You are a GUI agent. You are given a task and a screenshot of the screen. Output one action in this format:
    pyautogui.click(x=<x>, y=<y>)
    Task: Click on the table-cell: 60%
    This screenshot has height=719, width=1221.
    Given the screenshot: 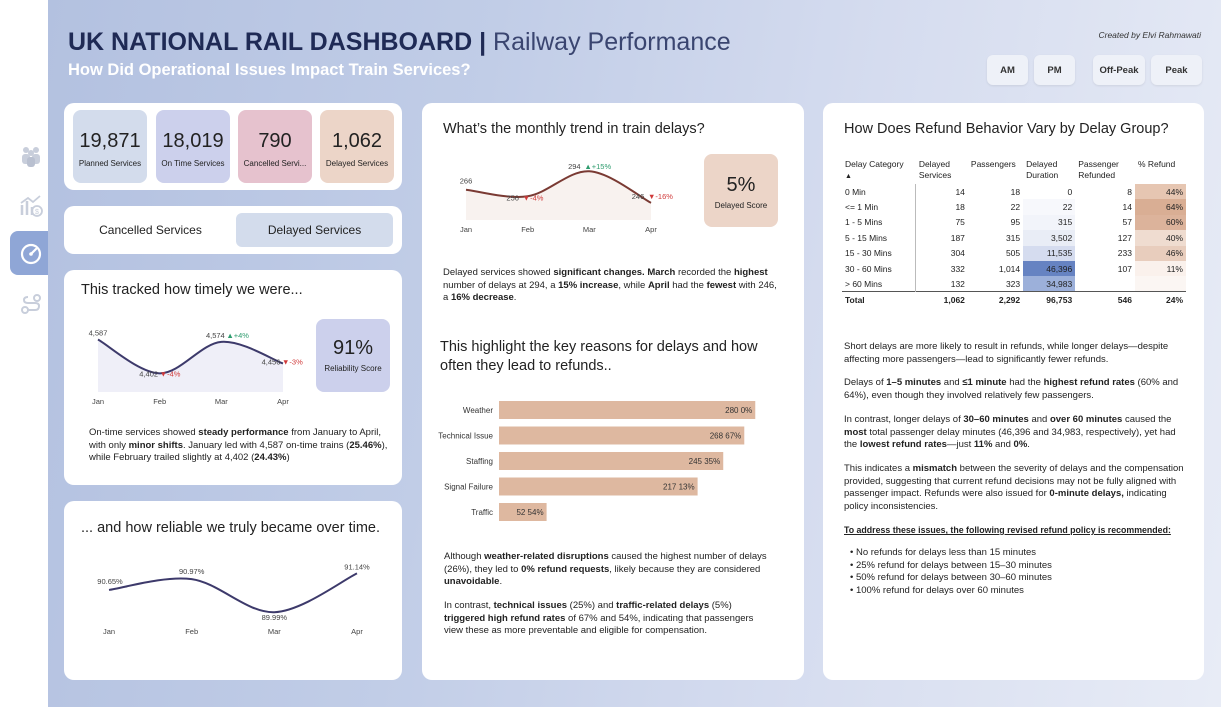 What is the action you would take?
    pyautogui.click(x=1160, y=222)
    